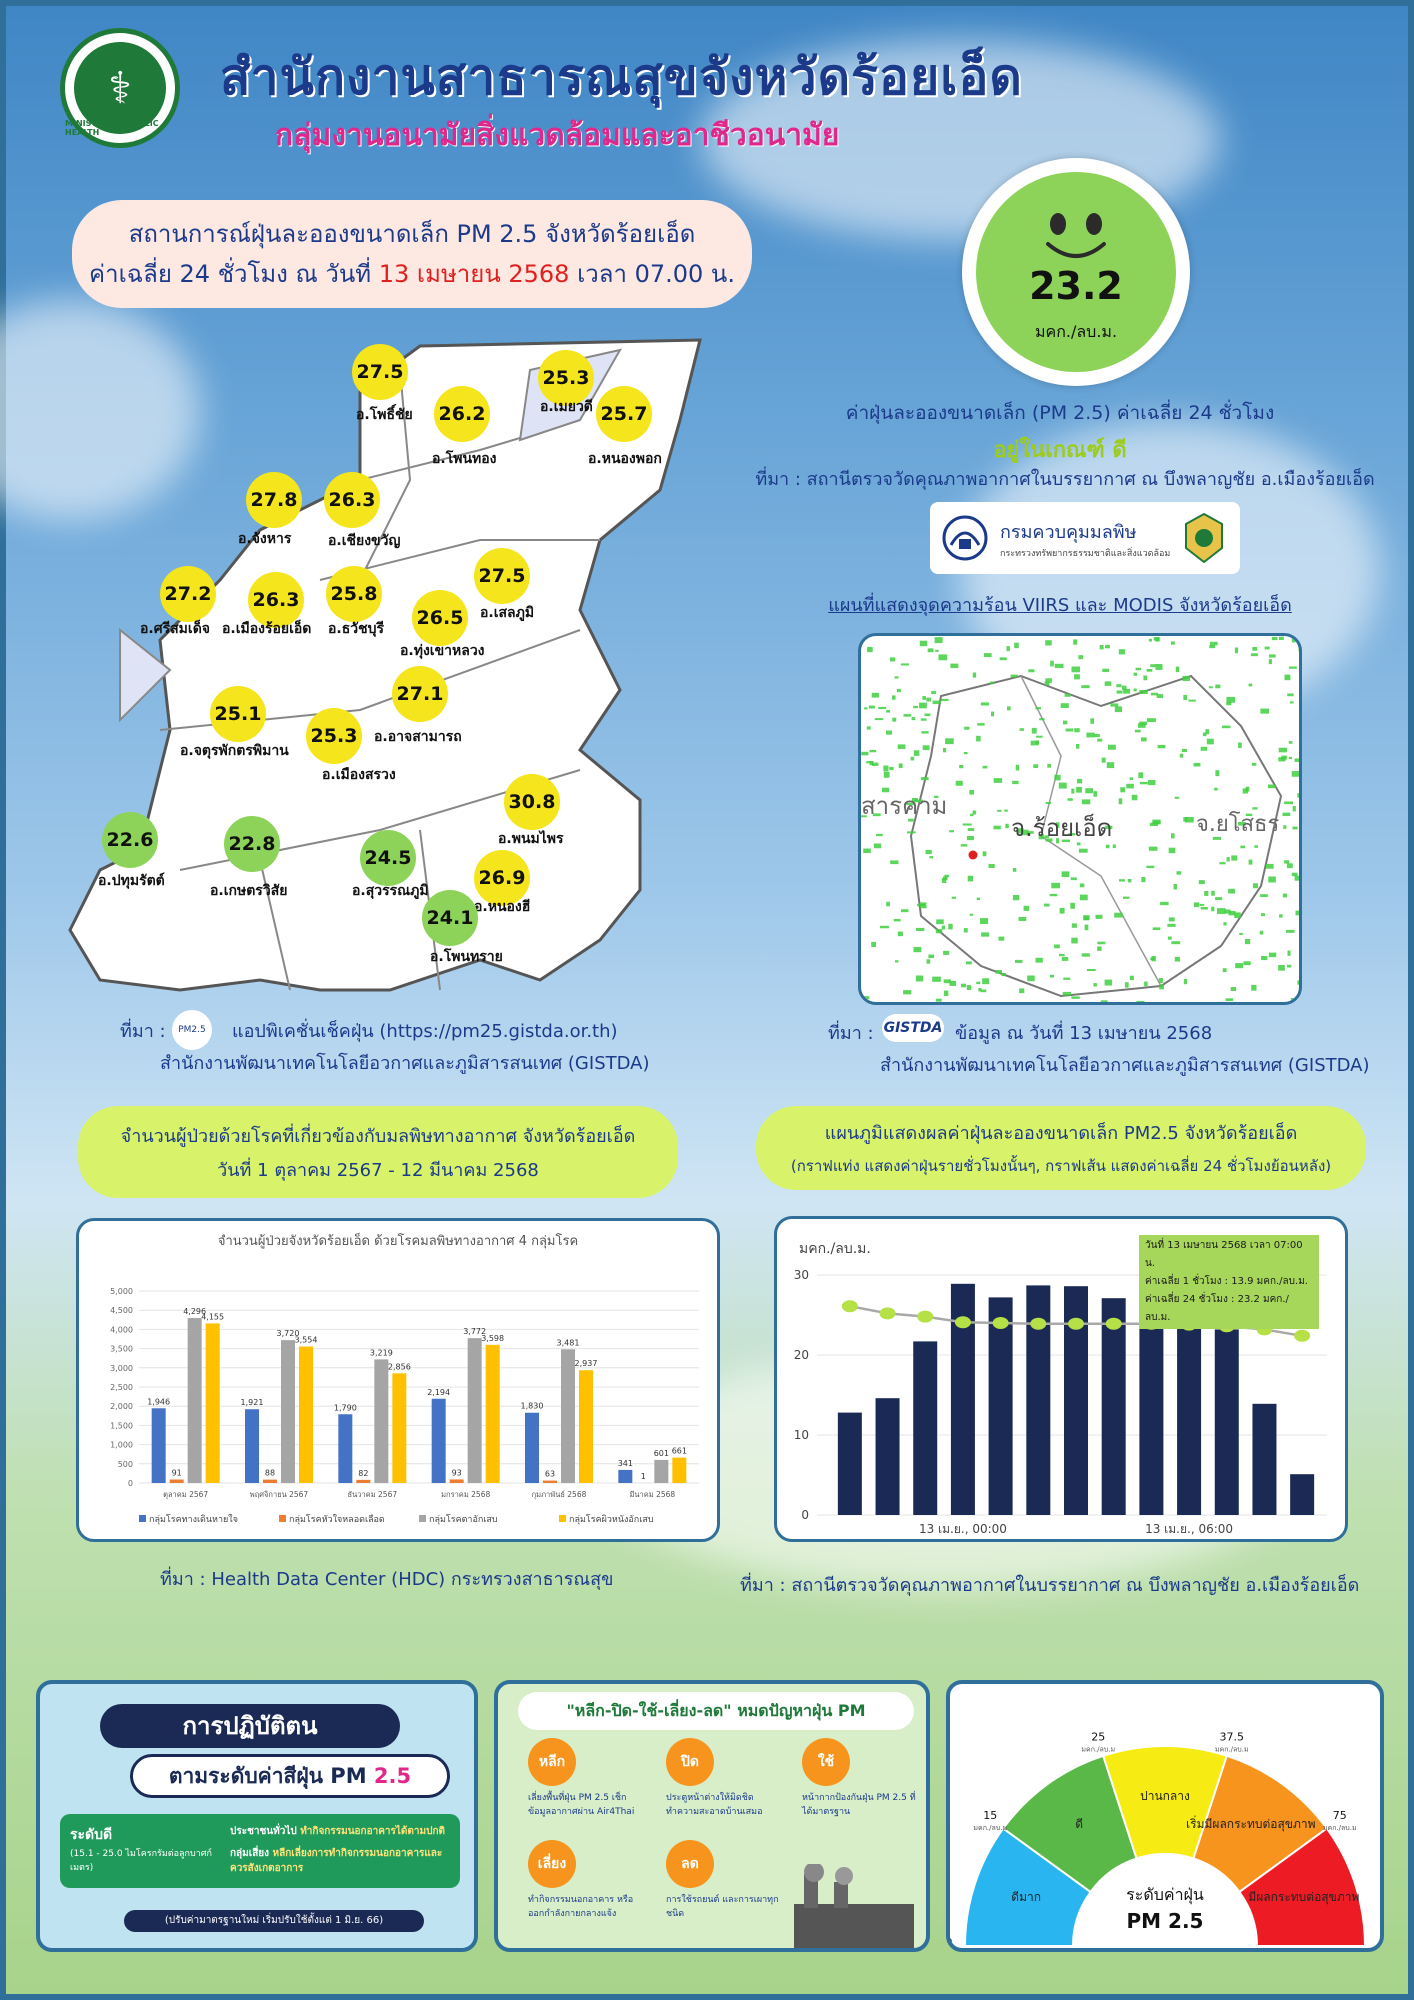 Image resolution: width=1414 pixels, height=2000 pixels. I want to click on pm-marker: 26.2, so click(462, 414).